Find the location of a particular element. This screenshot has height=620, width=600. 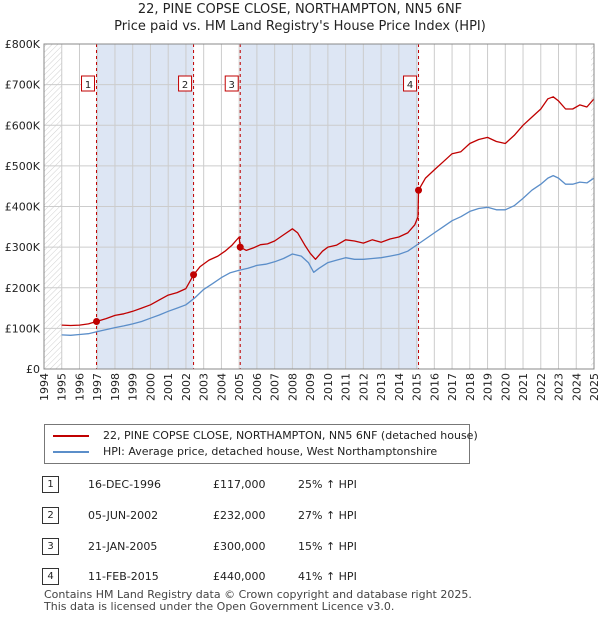

sale-price: £300,000 is located at coordinates (239, 546).